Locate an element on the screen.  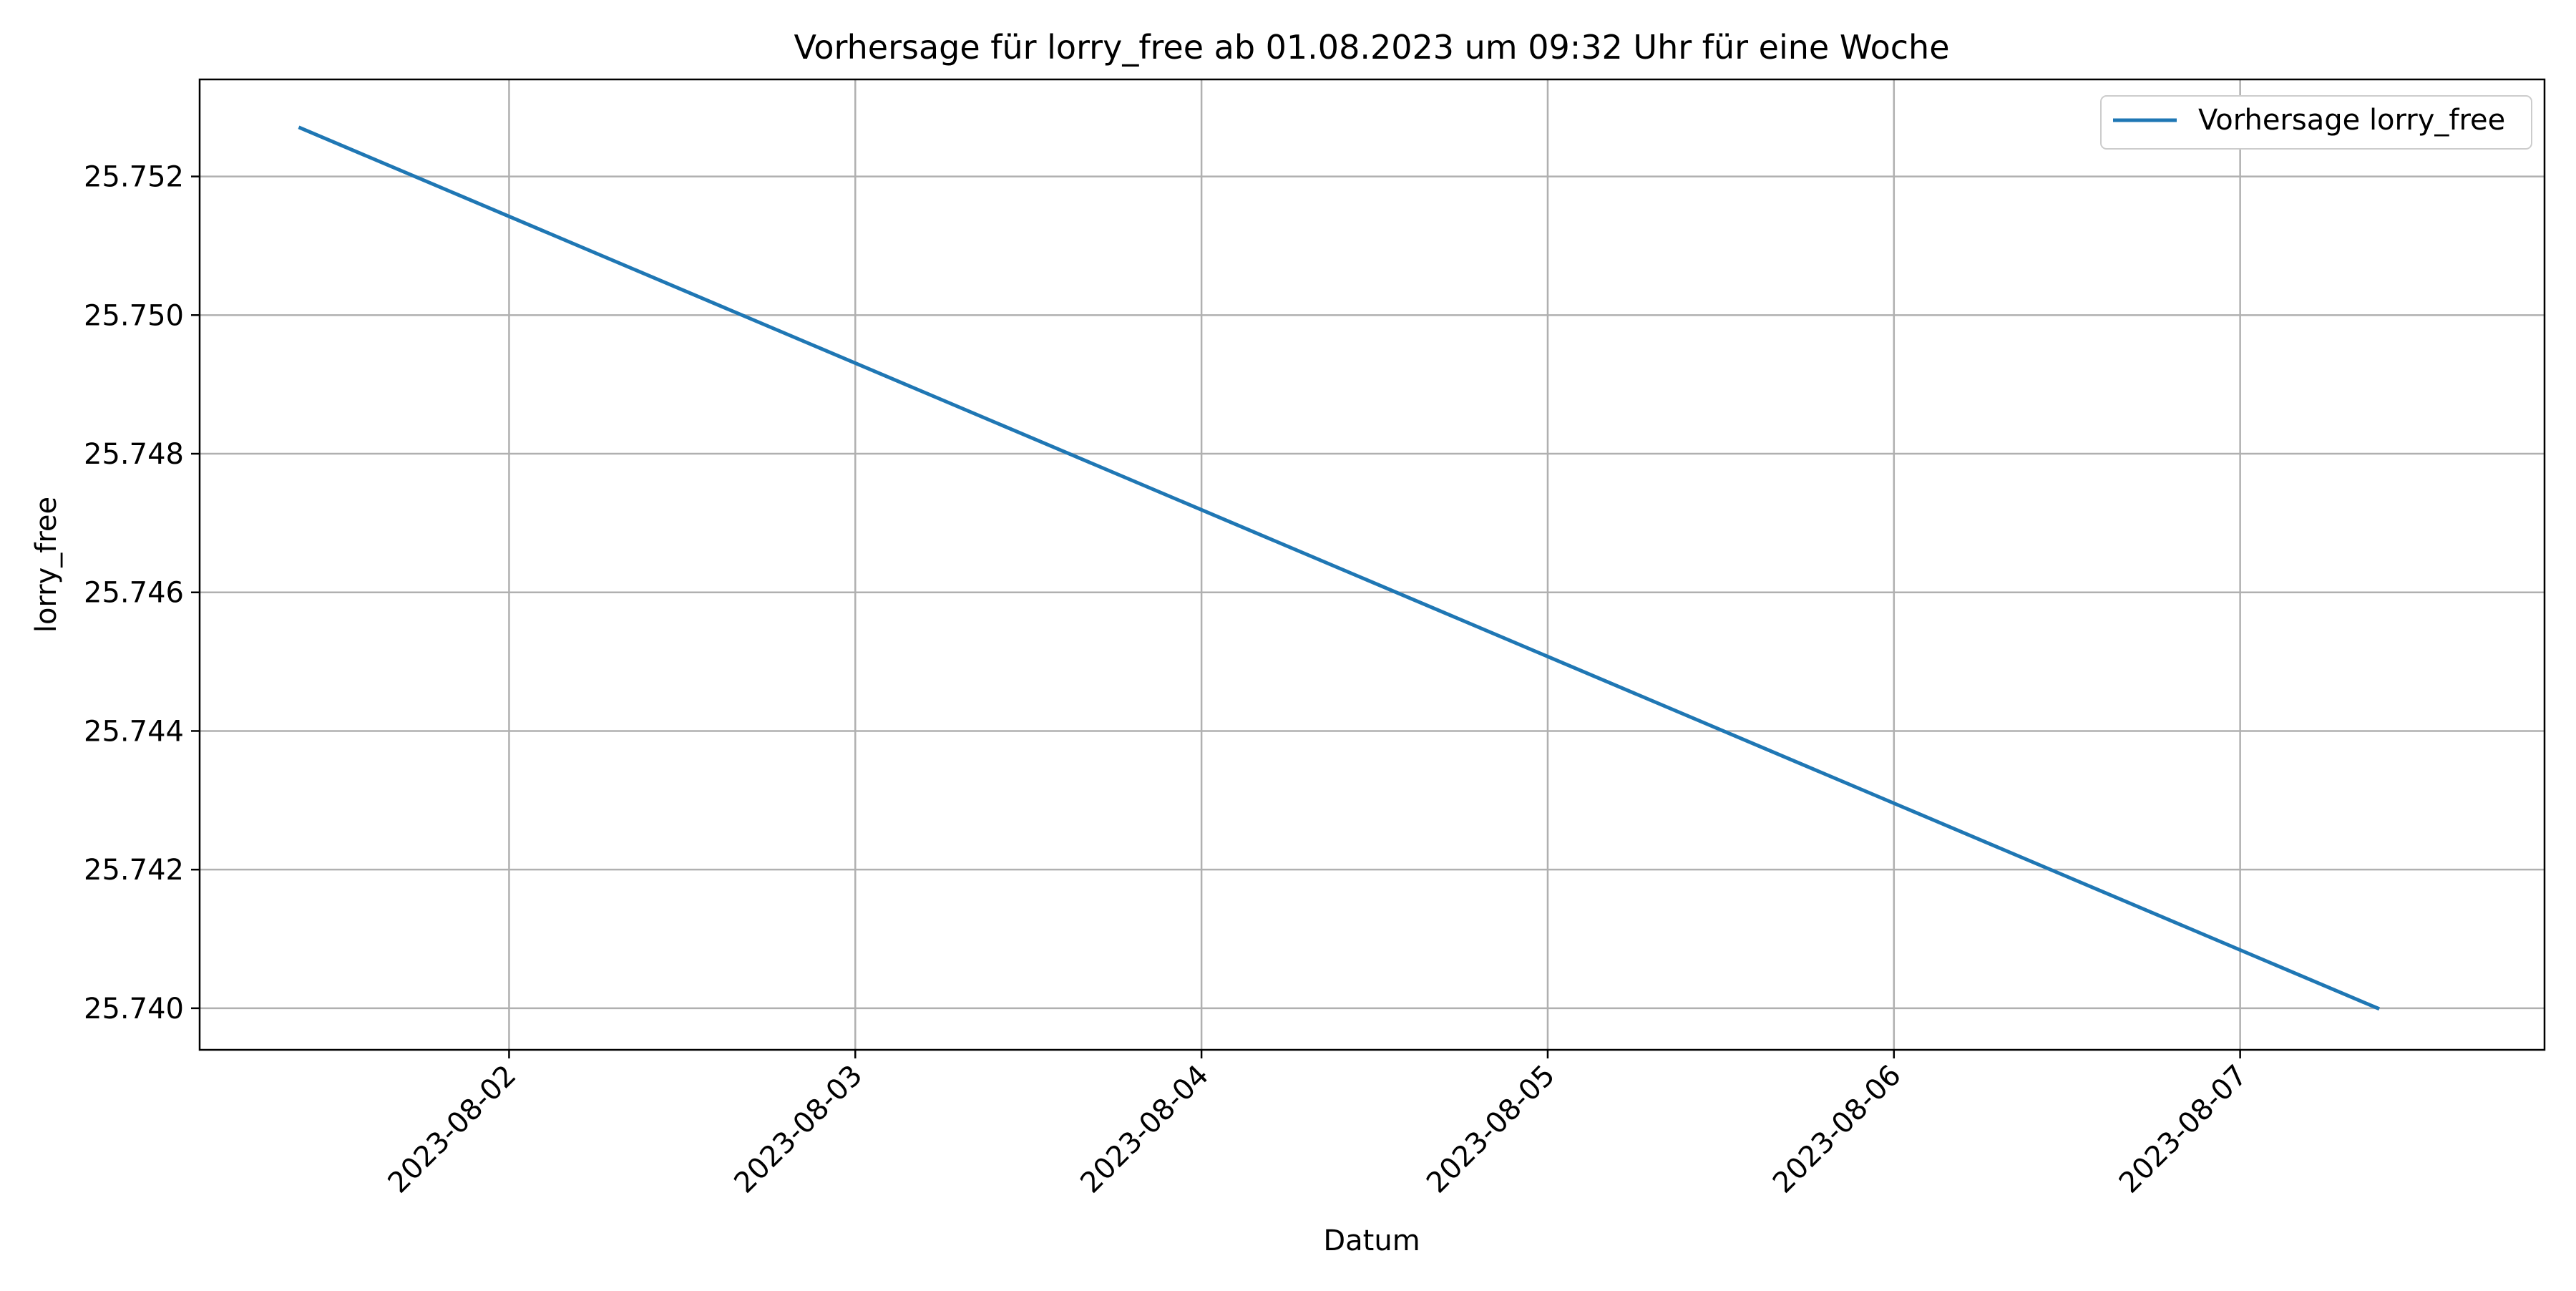
y-tick-label: 25.752 is located at coordinates (134, 177).